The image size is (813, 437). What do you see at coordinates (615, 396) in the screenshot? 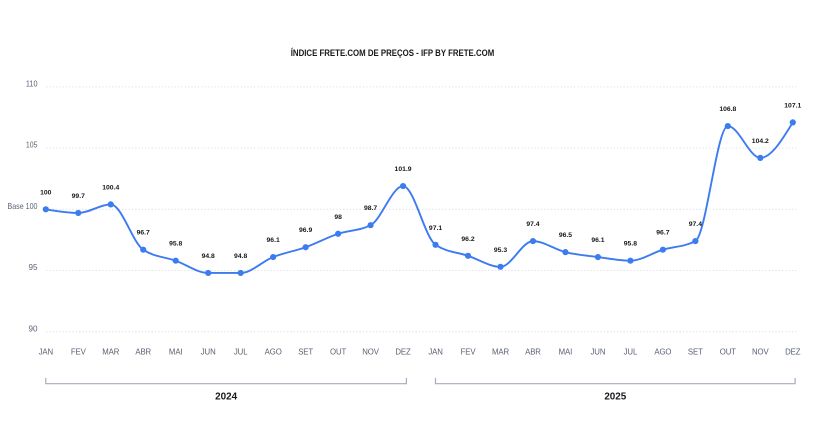
I see `svg-text: 2025` at bounding box center [615, 396].